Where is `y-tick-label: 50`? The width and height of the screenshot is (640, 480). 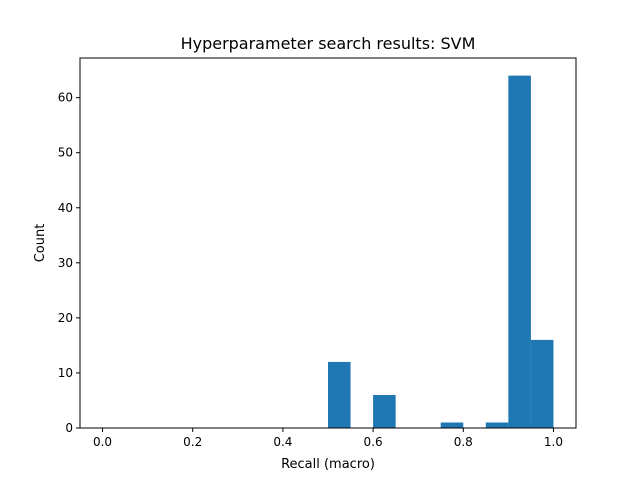
y-tick-label: 50 is located at coordinates (65, 153).